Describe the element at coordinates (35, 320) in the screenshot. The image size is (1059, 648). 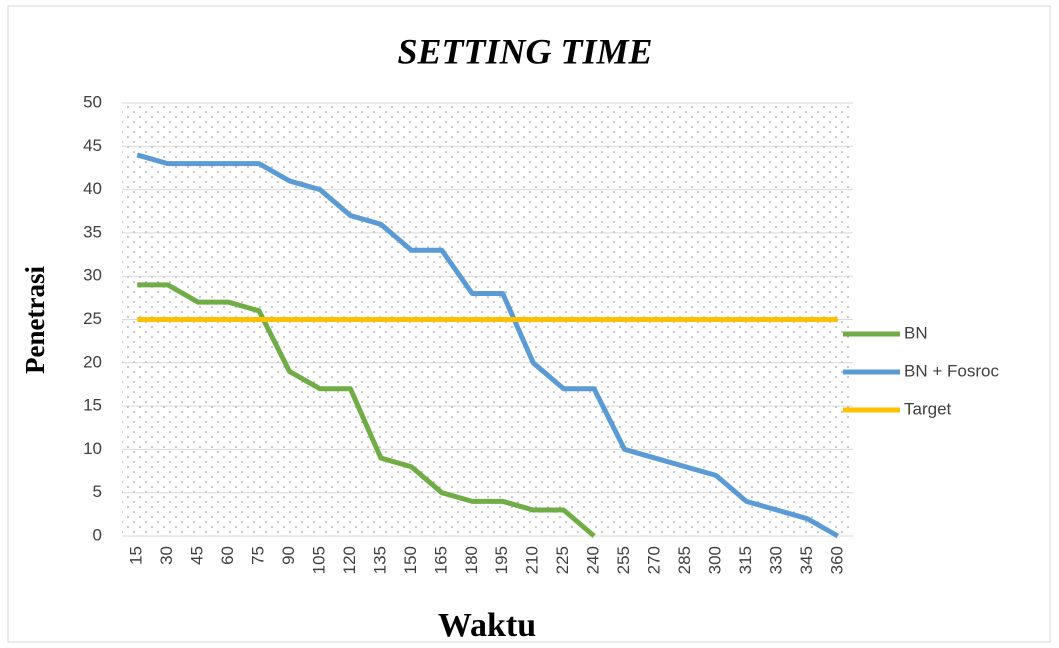
I see `y-axis-label: Penetrasi` at that location.